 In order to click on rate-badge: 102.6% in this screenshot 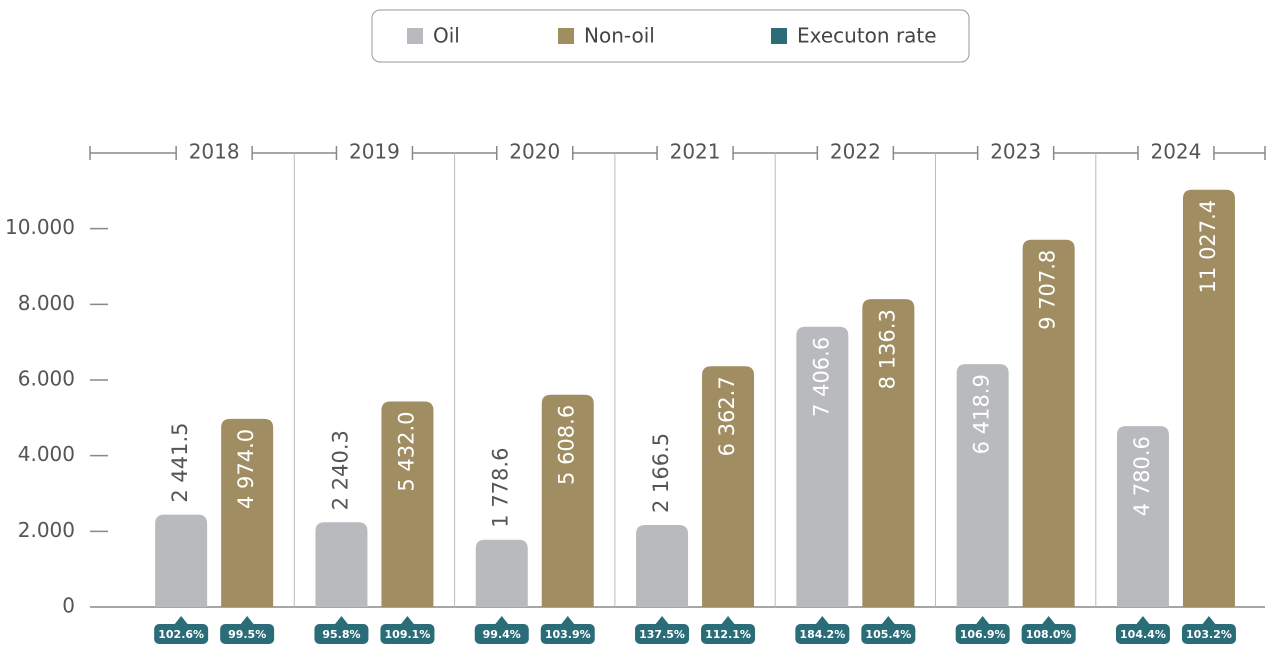, I will do `click(181, 630)`.